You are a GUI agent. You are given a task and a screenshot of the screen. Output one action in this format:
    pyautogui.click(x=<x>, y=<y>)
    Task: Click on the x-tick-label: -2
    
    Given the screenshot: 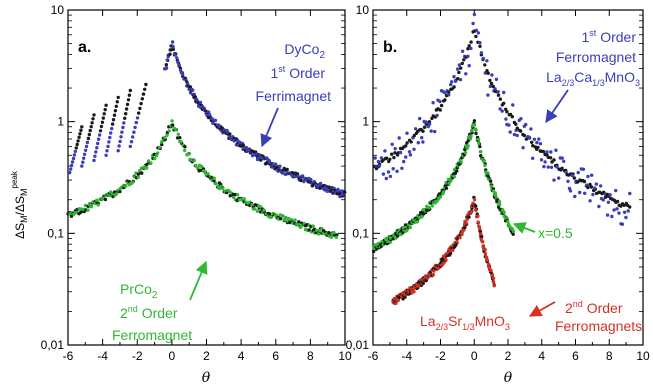 What is the action you would take?
    pyautogui.click(x=440, y=356)
    